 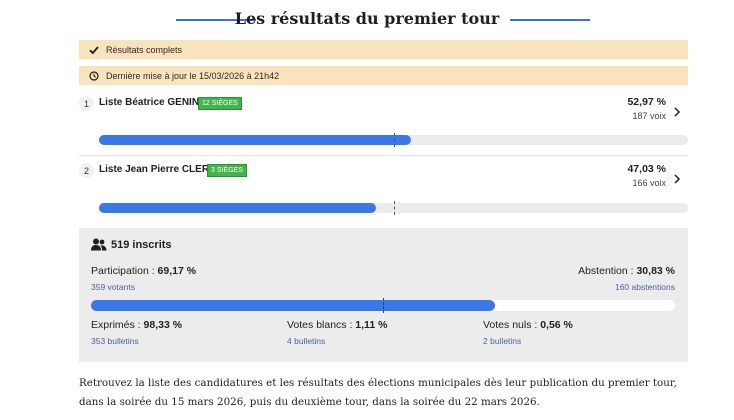 I want to click on participation-half-marker, so click(x=383, y=305).